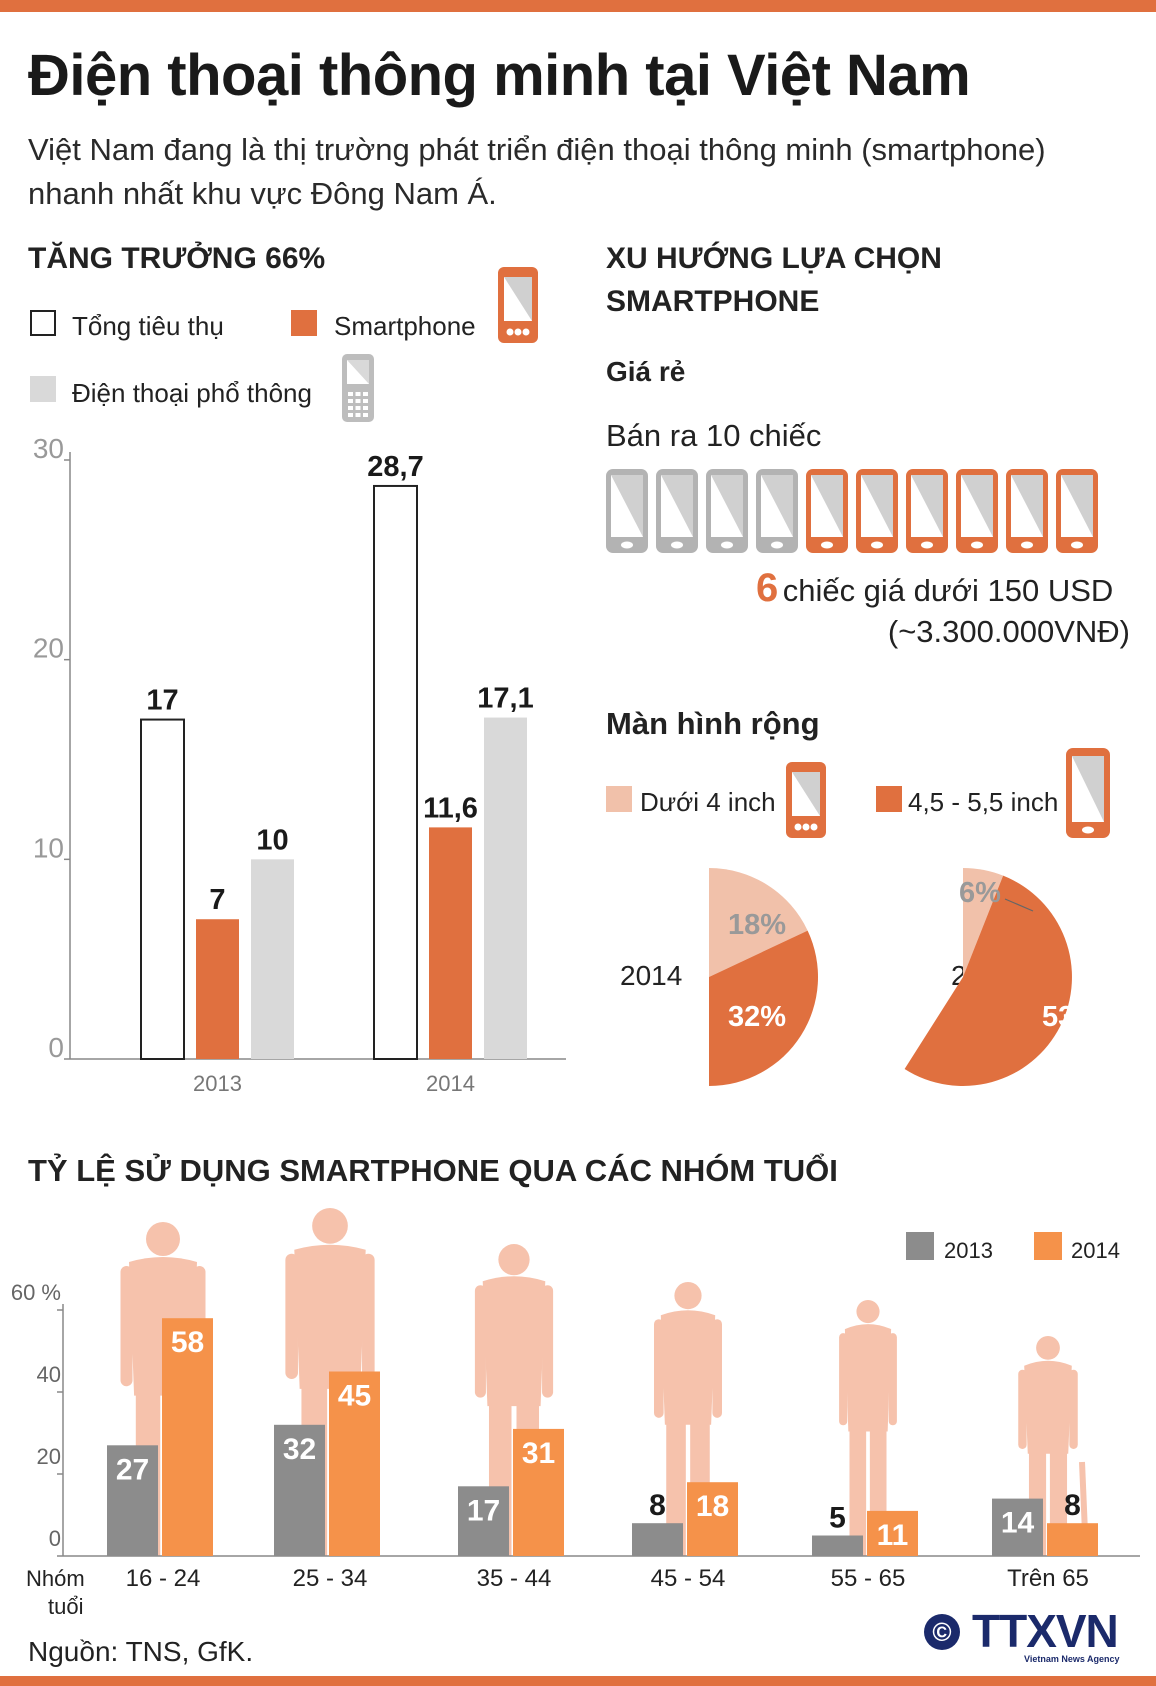  Describe the element at coordinates (767, 588) in the screenshot. I see `cheap-highlight-number: 6` at that location.